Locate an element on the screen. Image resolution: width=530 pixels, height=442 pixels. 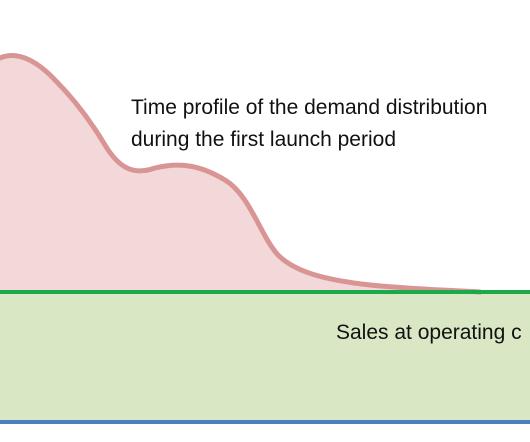
curve-label-line1: Time profile of the demand distribution is located at coordinates (309, 107).